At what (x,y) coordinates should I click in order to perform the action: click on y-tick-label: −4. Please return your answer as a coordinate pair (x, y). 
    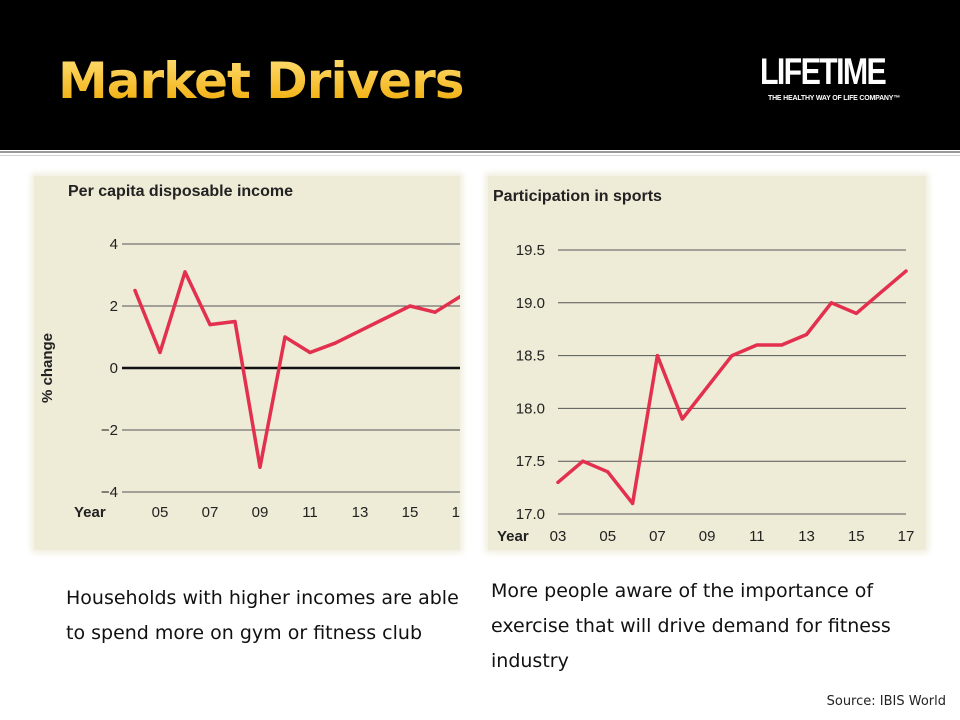
    Looking at the image, I should click on (109, 492).